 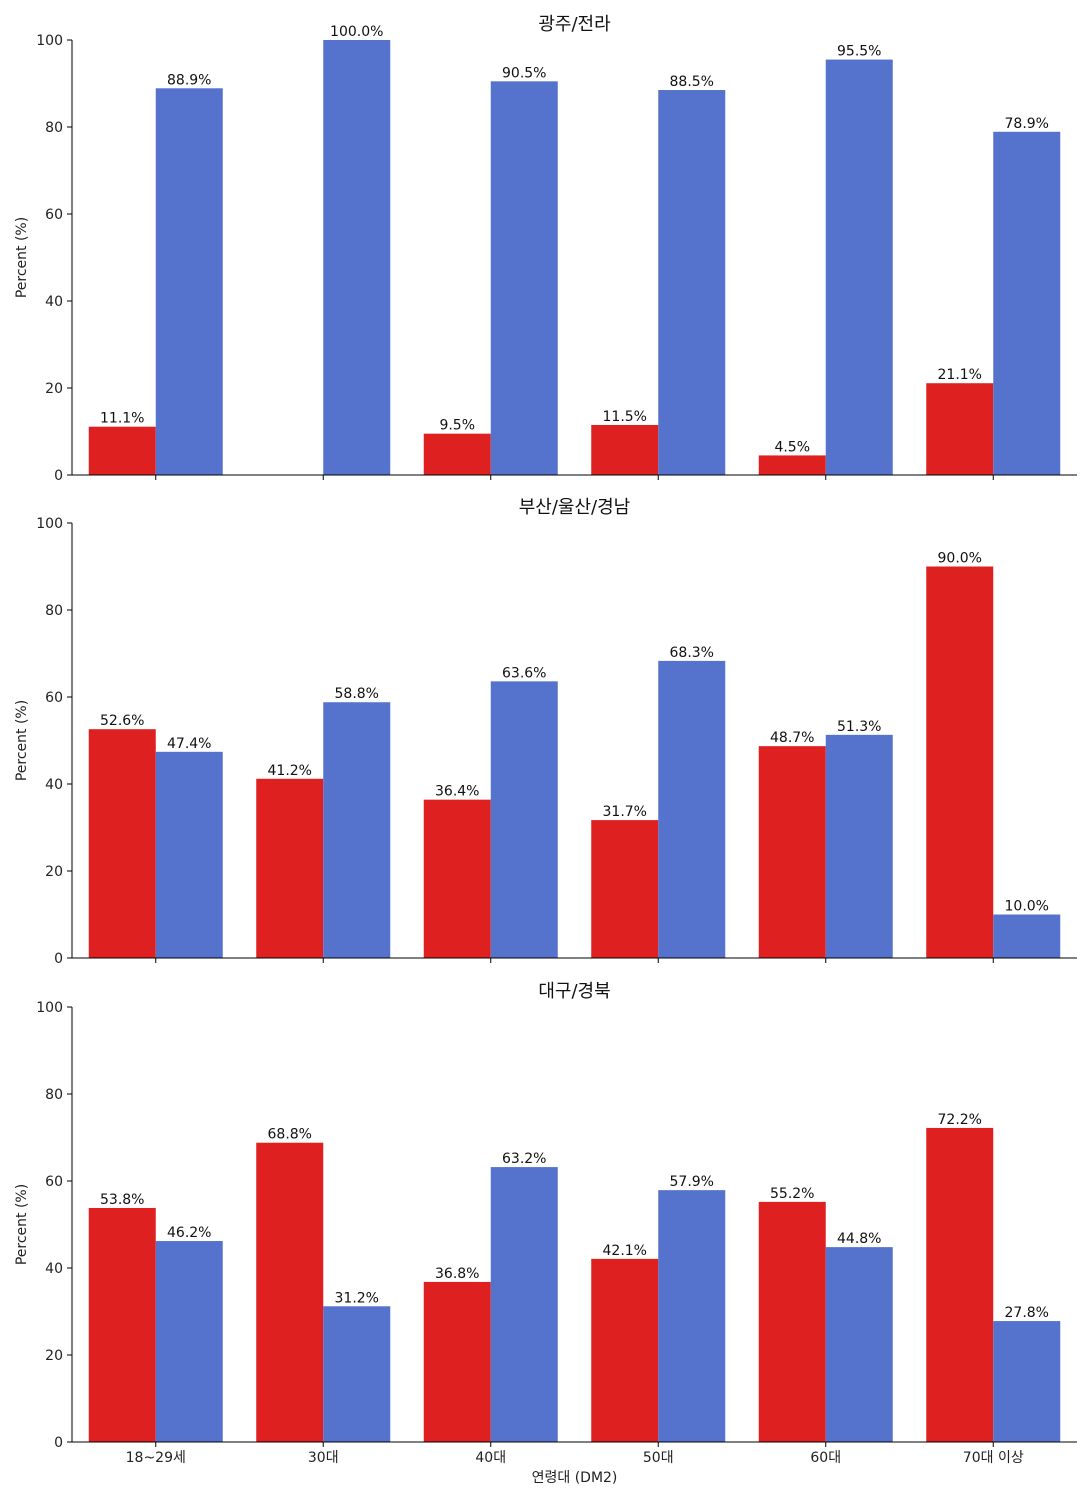 I want to click on x-tick-label: 18~29세, so click(x=156, y=1458).